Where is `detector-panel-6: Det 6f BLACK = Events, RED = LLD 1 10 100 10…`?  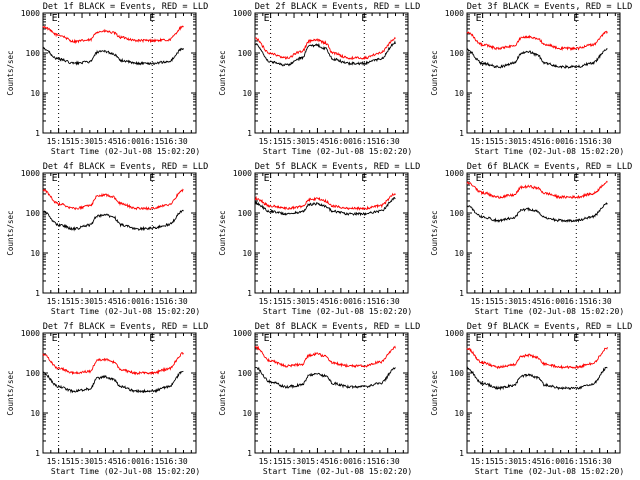 detector-panel-6: Det 6f BLACK = Events, RED = LLD 1 10 100 10… is located at coordinates (531, 239).